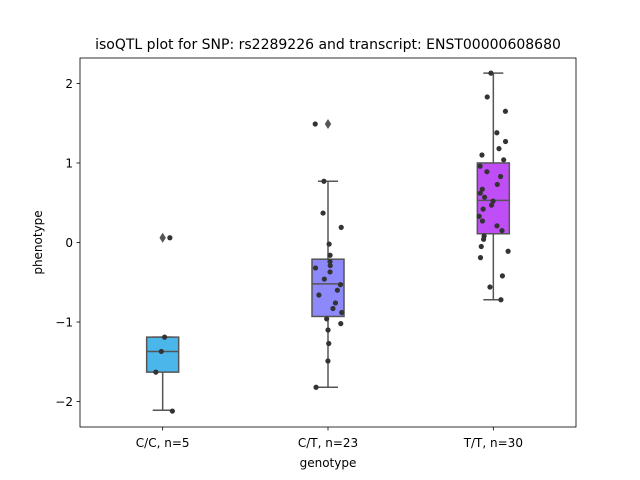  What do you see at coordinates (493, 443) in the screenshot?
I see `x-tick-label: T/T, n=30` at bounding box center [493, 443].